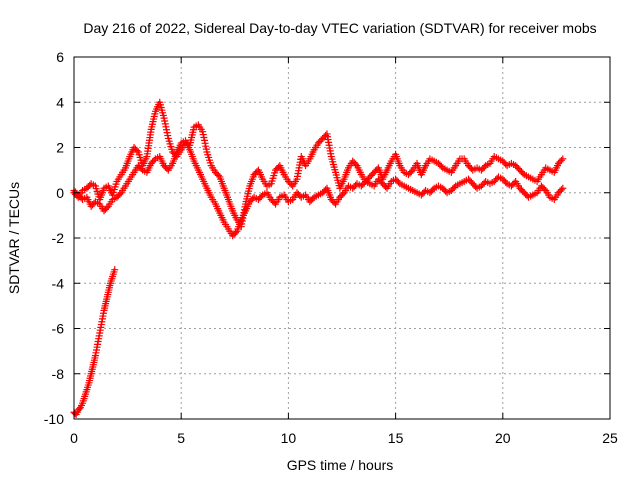 This screenshot has width=640, height=480. I want to click on y-tick-label: 2, so click(60, 148).